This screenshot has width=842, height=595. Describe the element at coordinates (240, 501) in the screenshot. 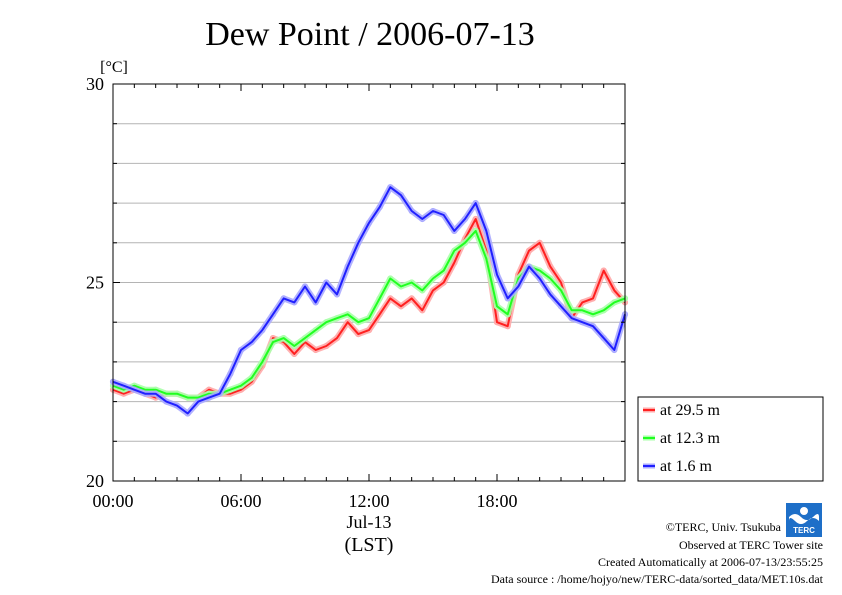

I see `x-tick-label: 06:00` at that location.